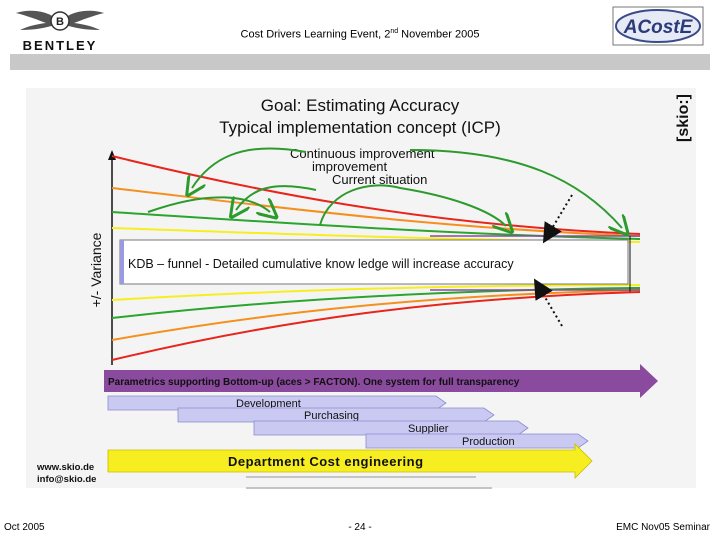 This screenshot has height=540, width=720. Describe the element at coordinates (376, 315) in the screenshot. I see `lower-orange-curve` at that location.